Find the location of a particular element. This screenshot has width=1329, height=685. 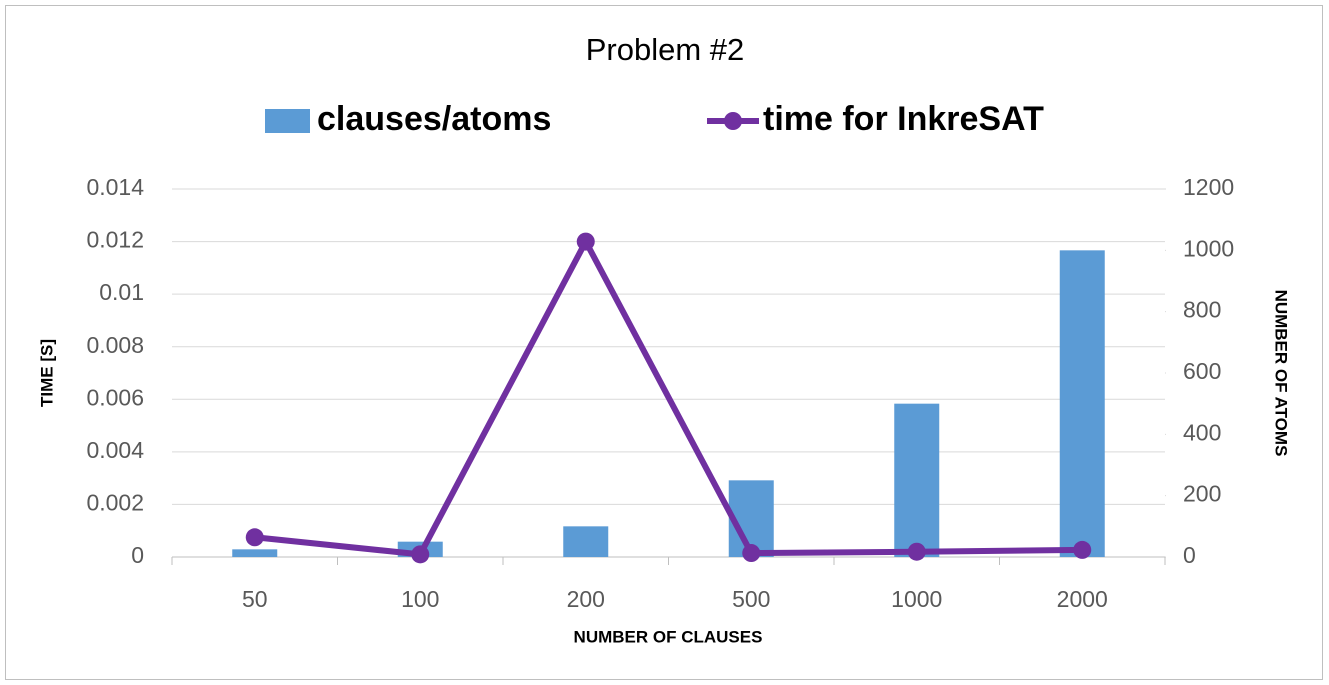

y2-axis-label: NUMBER OF ATOMS is located at coordinates (1281, 373).